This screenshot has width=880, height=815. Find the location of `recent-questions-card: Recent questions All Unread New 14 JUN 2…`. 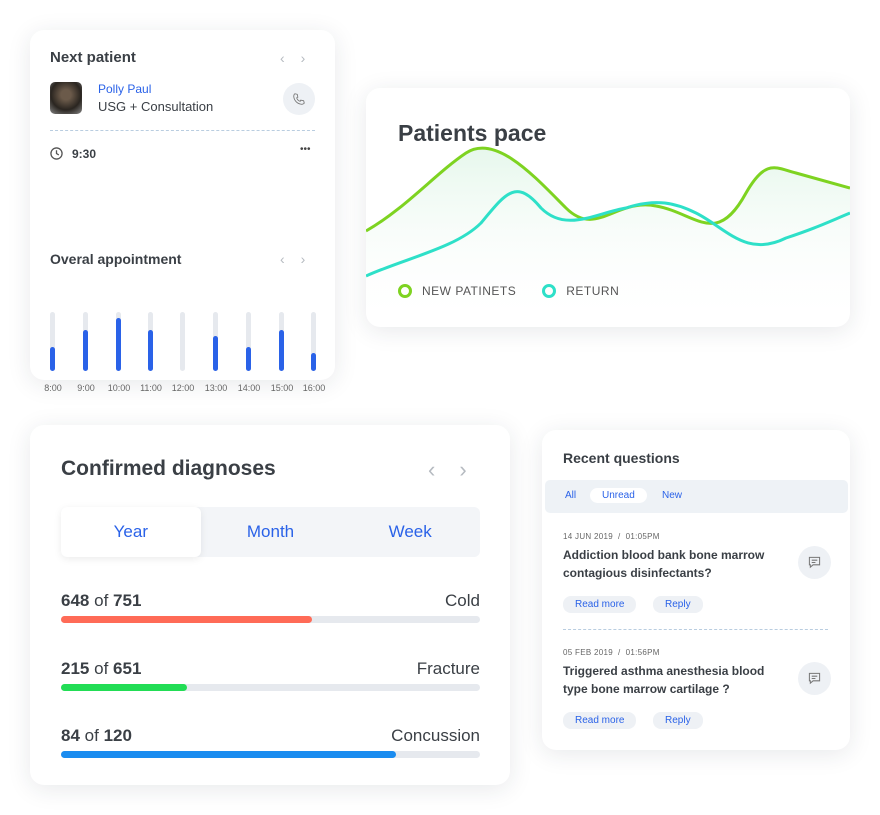

recent-questions-card: Recent questions All Unread New 14 JUN 2… is located at coordinates (696, 590).